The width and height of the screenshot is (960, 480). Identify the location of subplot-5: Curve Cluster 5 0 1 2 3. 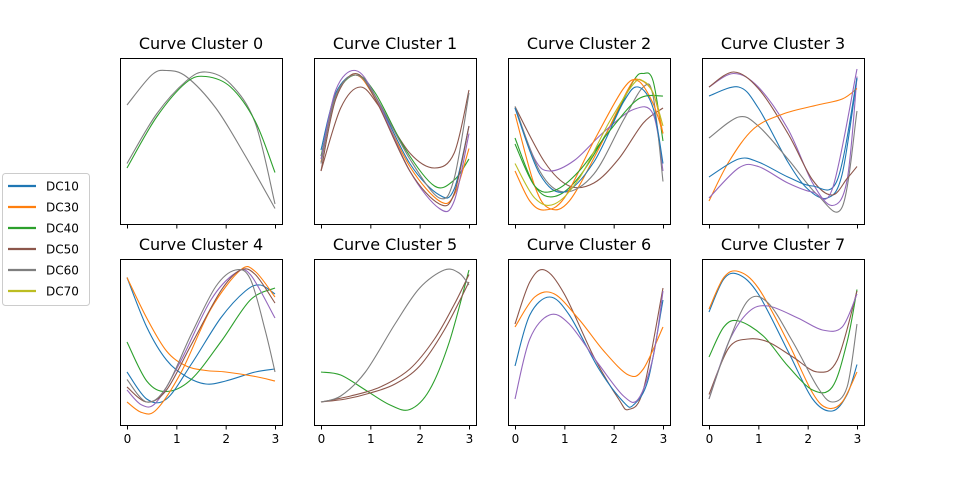
(395, 340).